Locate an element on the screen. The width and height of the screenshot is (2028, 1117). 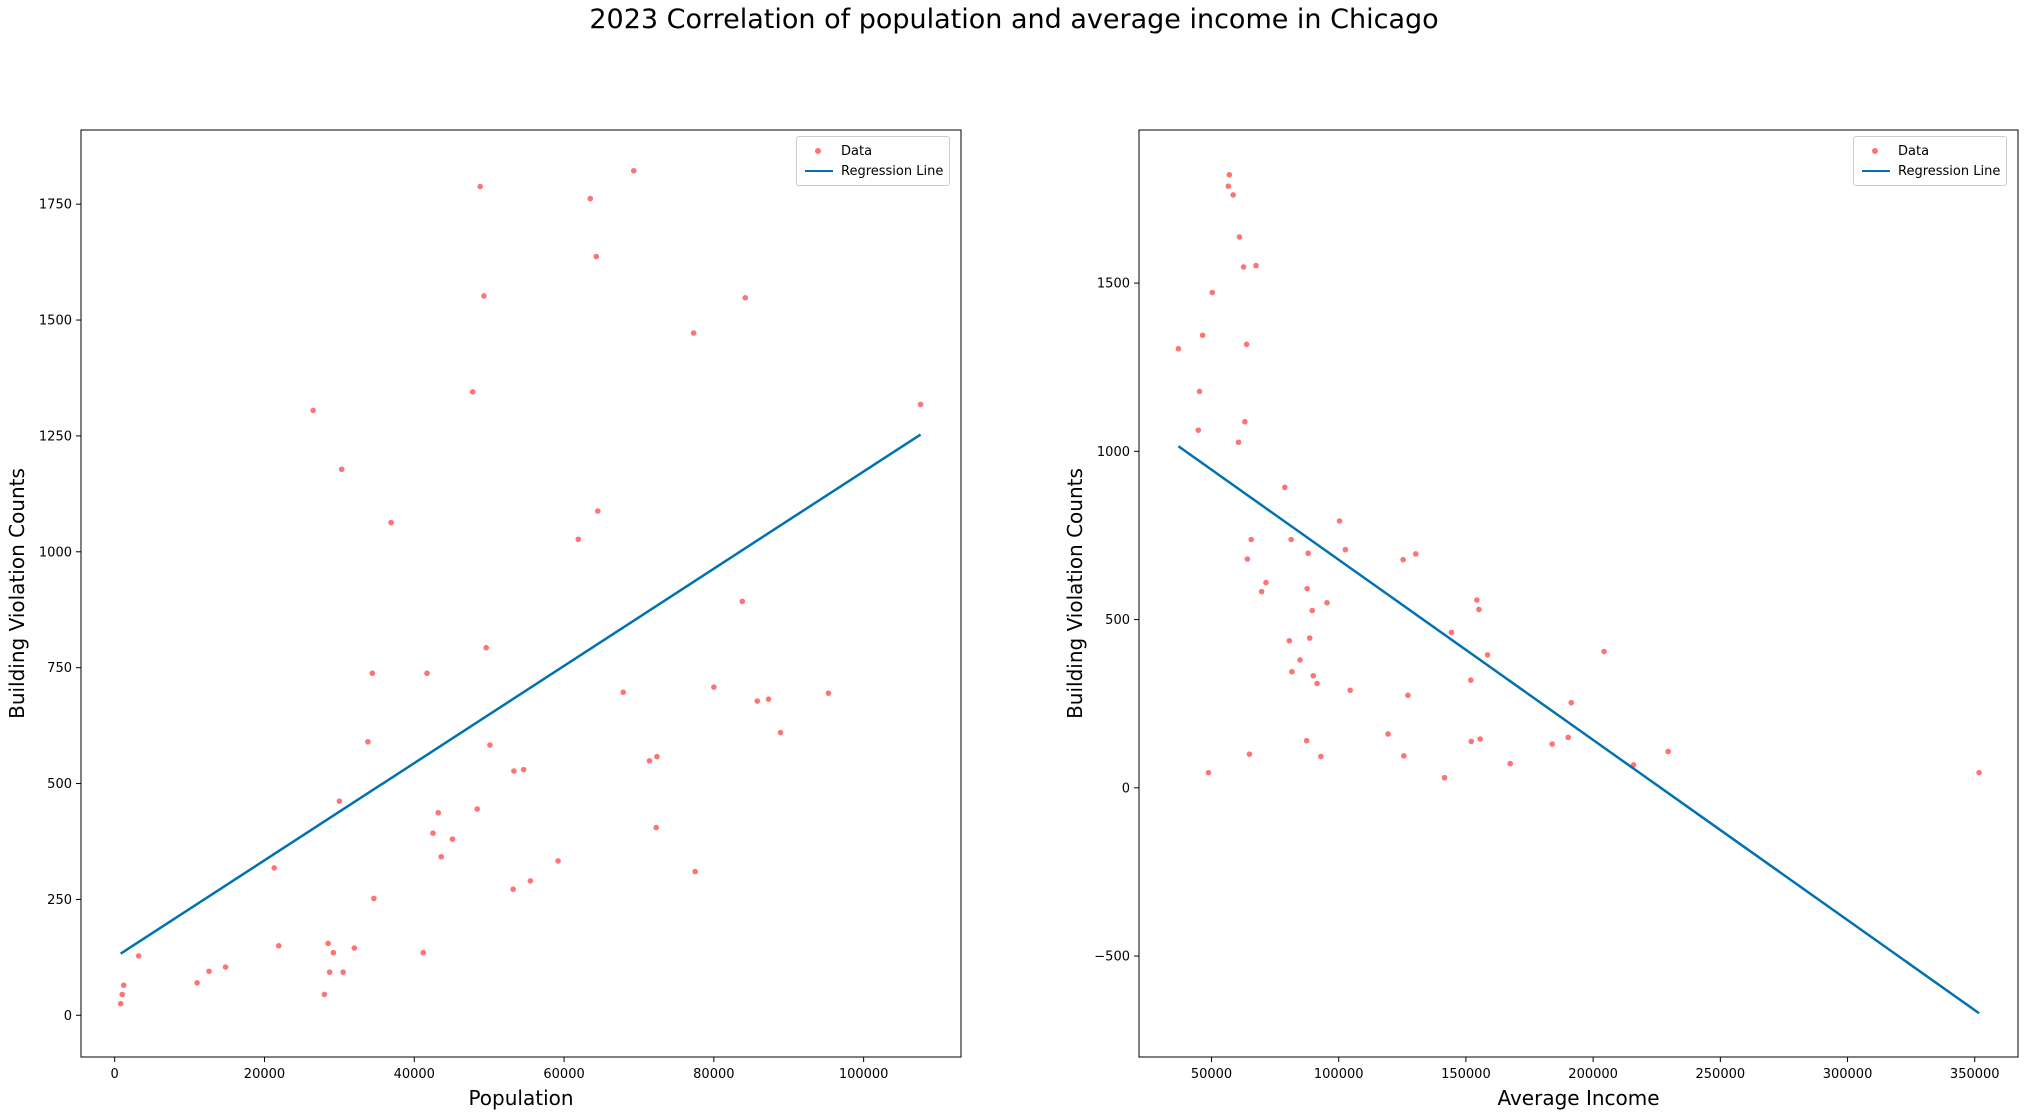
y-tick-label: 1250 is located at coordinates (55, 436).